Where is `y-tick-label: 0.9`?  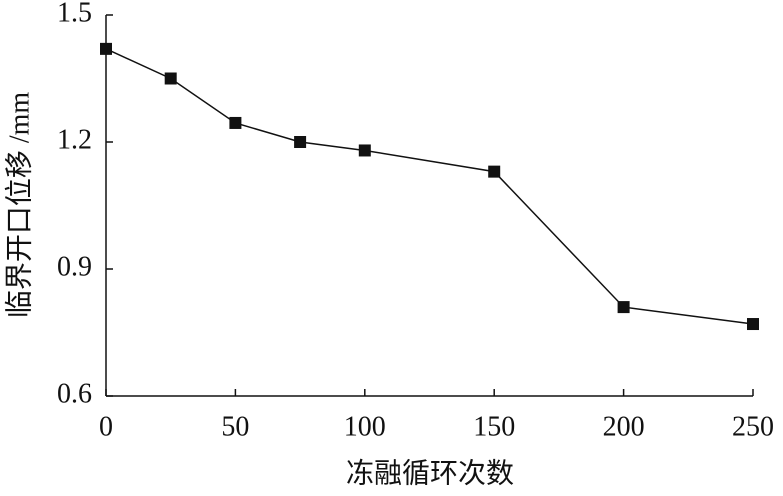
y-tick-label: 0.9 is located at coordinates (74, 266).